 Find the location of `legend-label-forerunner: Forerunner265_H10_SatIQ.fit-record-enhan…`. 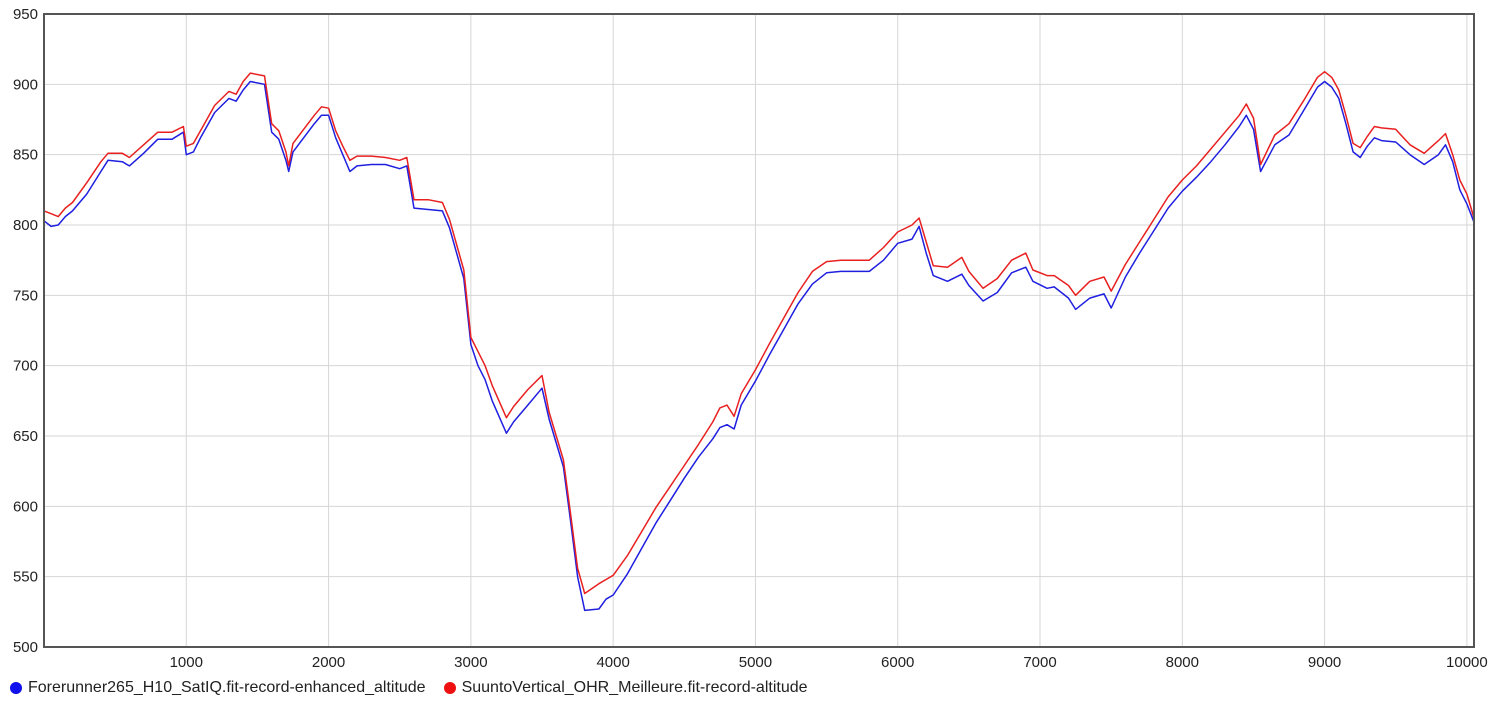

legend-label-forerunner: Forerunner265_H10_SatIQ.fit-record-enhan… is located at coordinates (227, 687).